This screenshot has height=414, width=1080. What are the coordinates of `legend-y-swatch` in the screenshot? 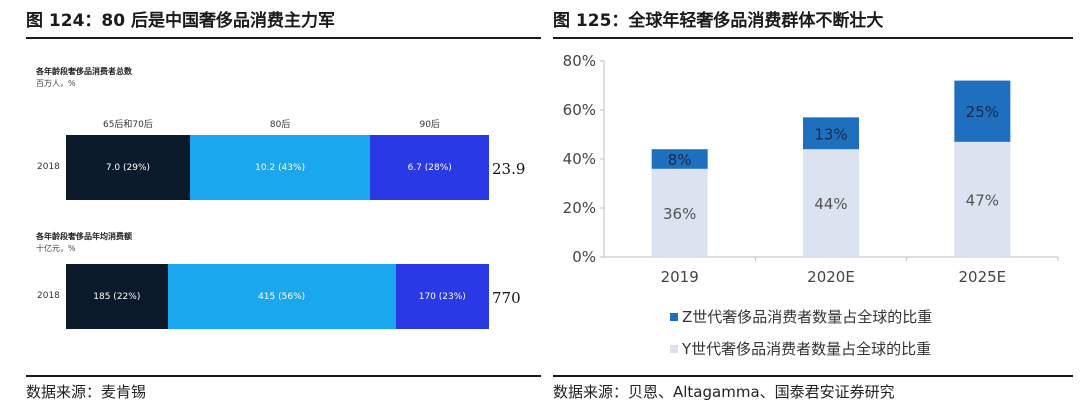 It's located at (674, 348).